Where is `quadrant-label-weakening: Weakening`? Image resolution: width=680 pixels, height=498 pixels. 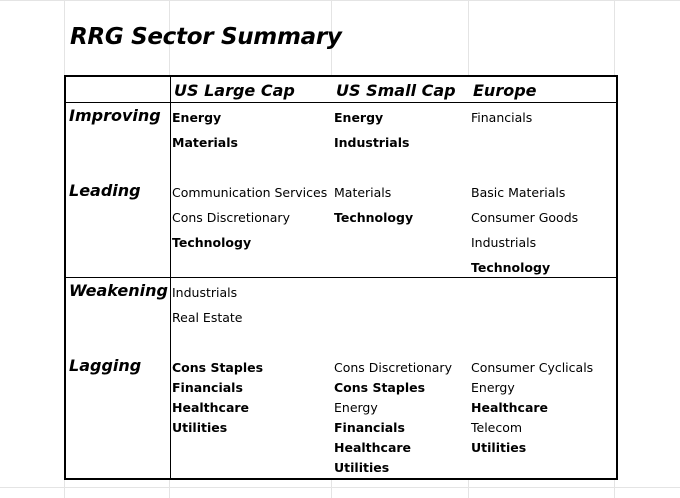 quadrant-label-weakening: Weakening is located at coordinates (118, 290).